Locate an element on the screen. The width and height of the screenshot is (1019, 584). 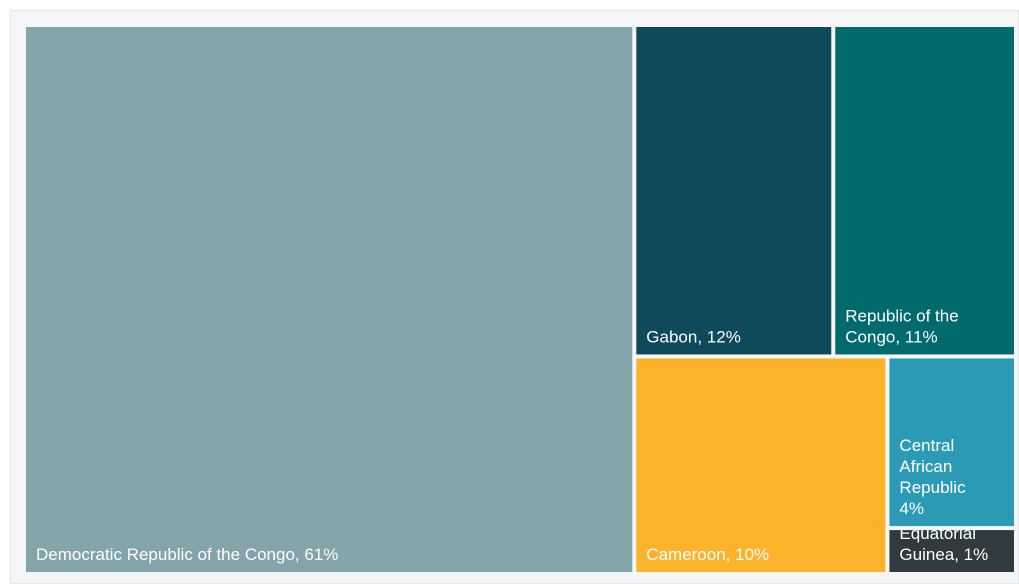
treemap-label-gabon: Gabon, 12% is located at coordinates (693, 336).